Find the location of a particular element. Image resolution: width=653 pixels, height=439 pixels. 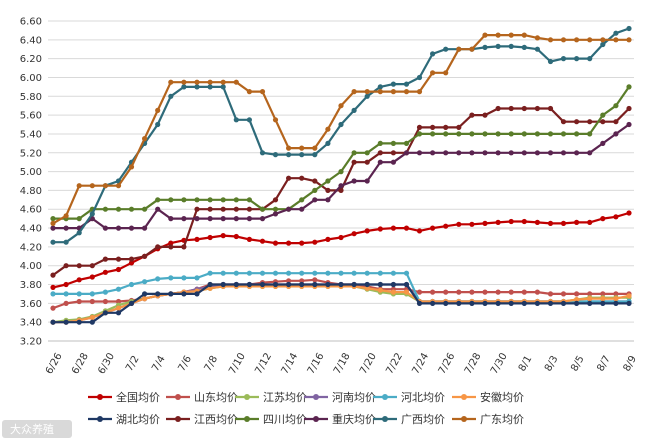

legend-item: 全国均价 is located at coordinates (124, 397).